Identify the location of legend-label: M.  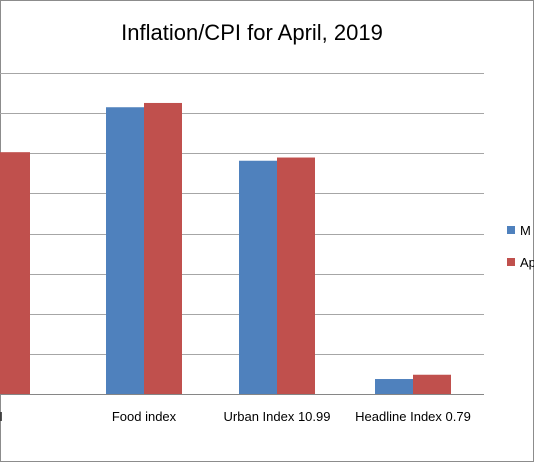
(525, 230).